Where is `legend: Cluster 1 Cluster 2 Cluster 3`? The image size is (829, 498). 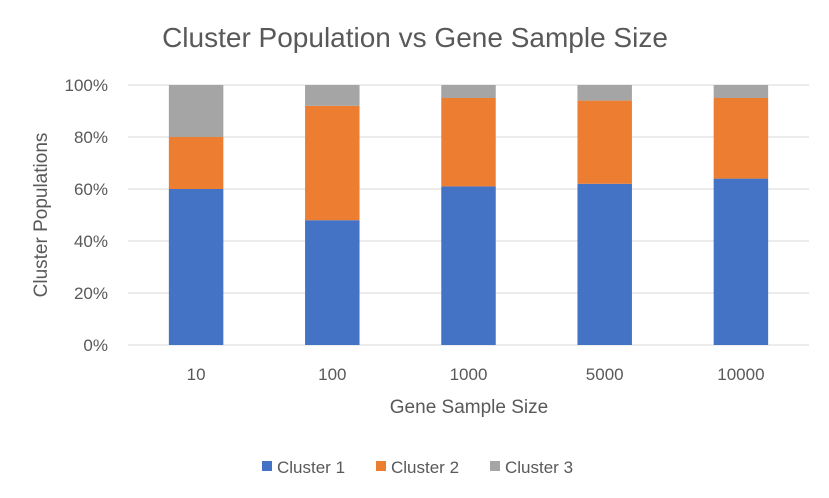
legend: Cluster 1 Cluster 2 Cluster 3 is located at coordinates (417, 467).